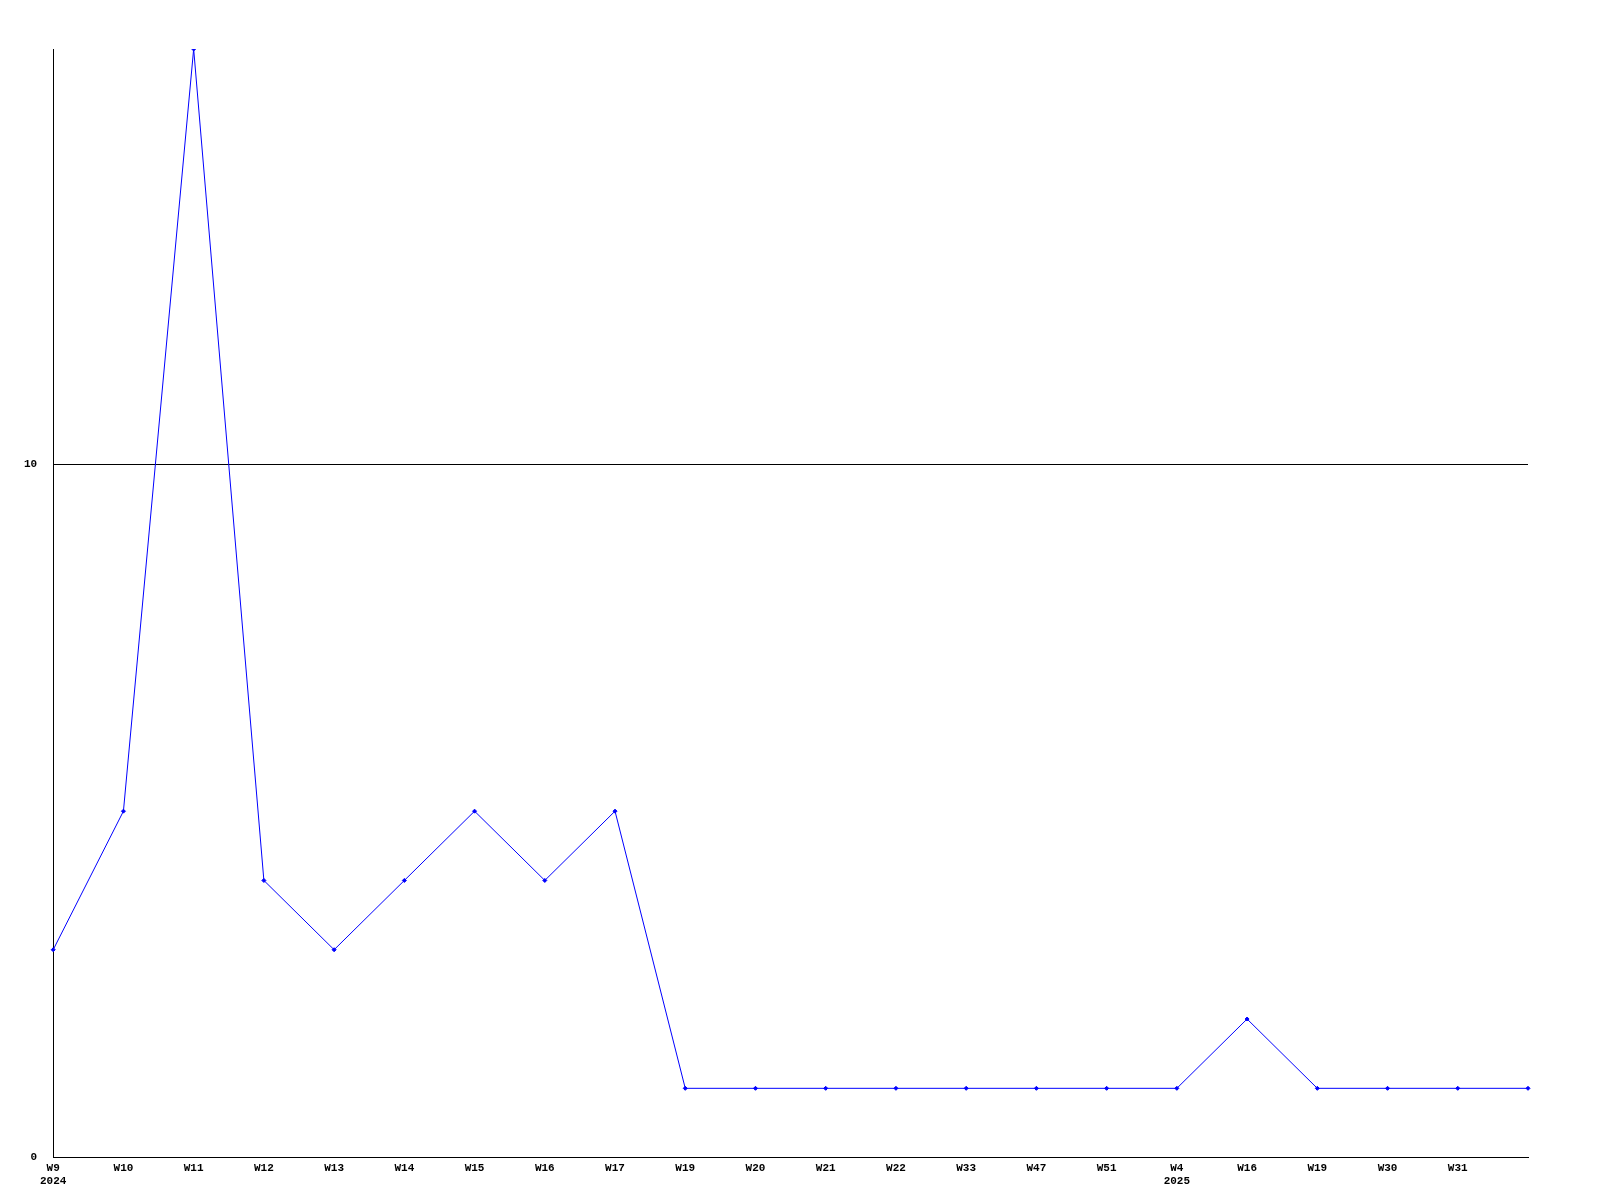 This screenshot has height=1200, width=1600. I want to click on x-tick-label: W47, so click(1036, 1167).